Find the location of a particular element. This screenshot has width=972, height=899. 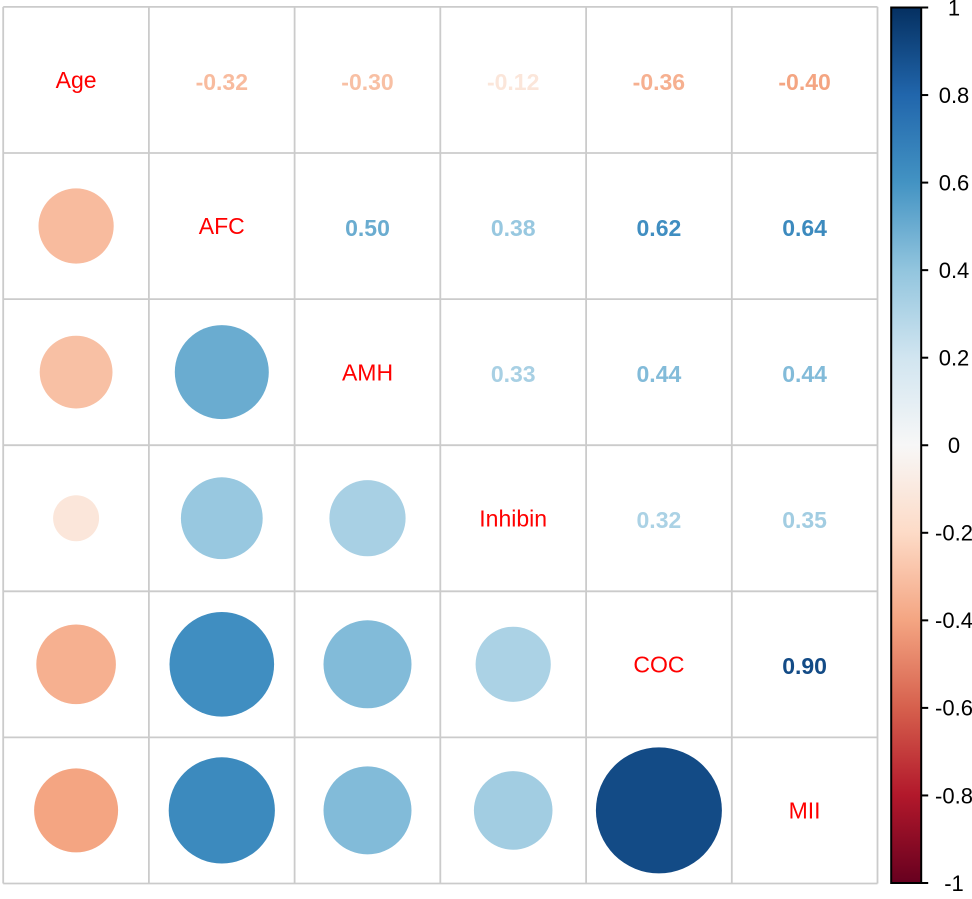

svg-text: 0.50 is located at coordinates (367, 228).